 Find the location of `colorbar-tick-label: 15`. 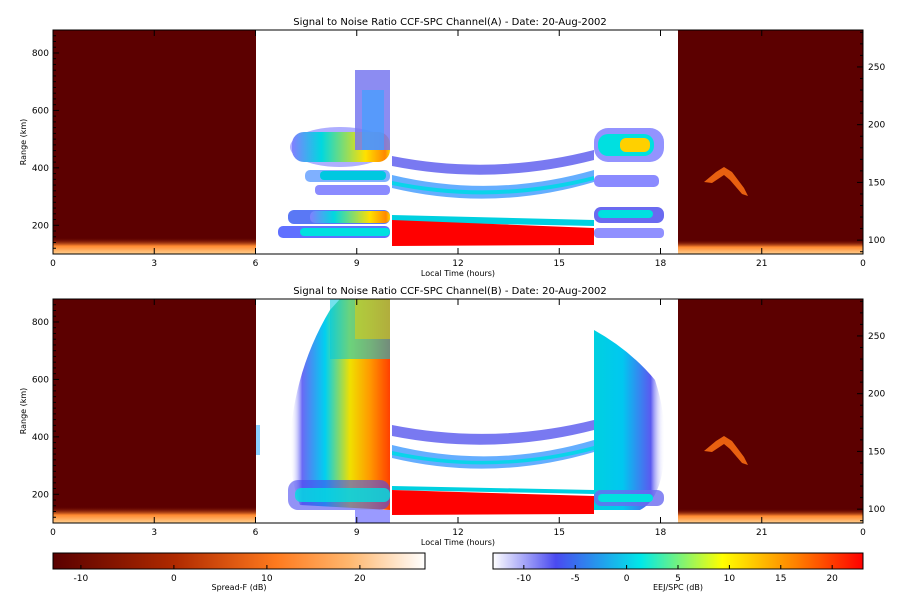

colorbar-tick-label: 15 is located at coordinates (780, 579).